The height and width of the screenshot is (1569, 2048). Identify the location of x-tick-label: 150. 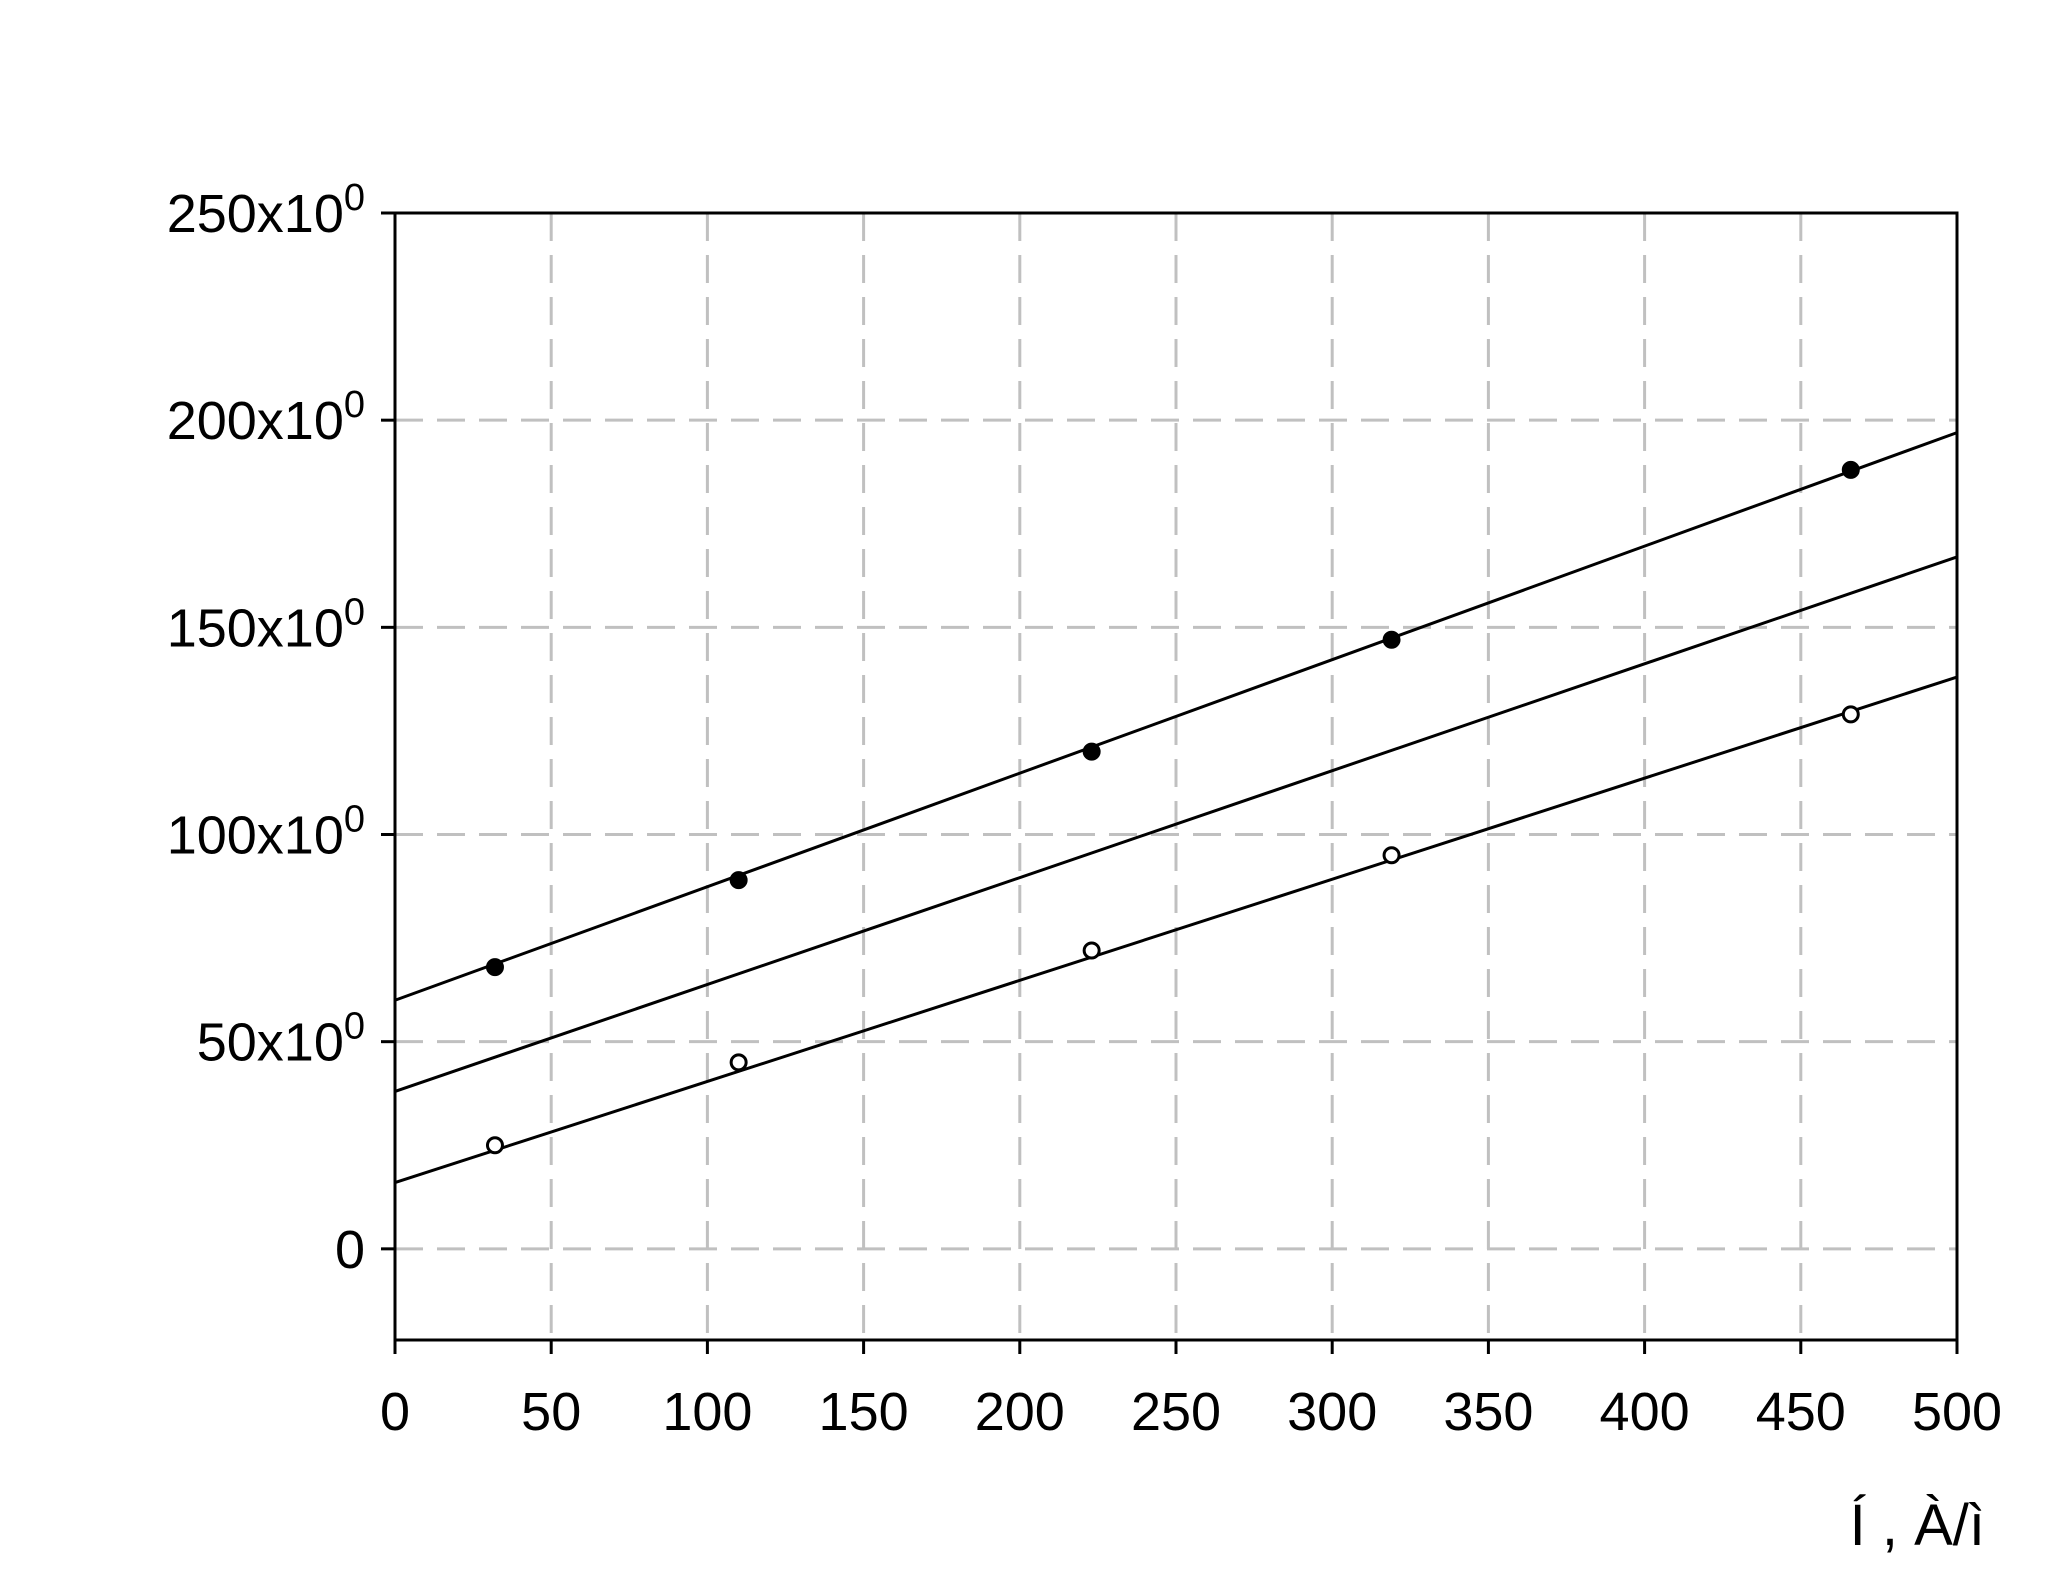
(864, 1412).